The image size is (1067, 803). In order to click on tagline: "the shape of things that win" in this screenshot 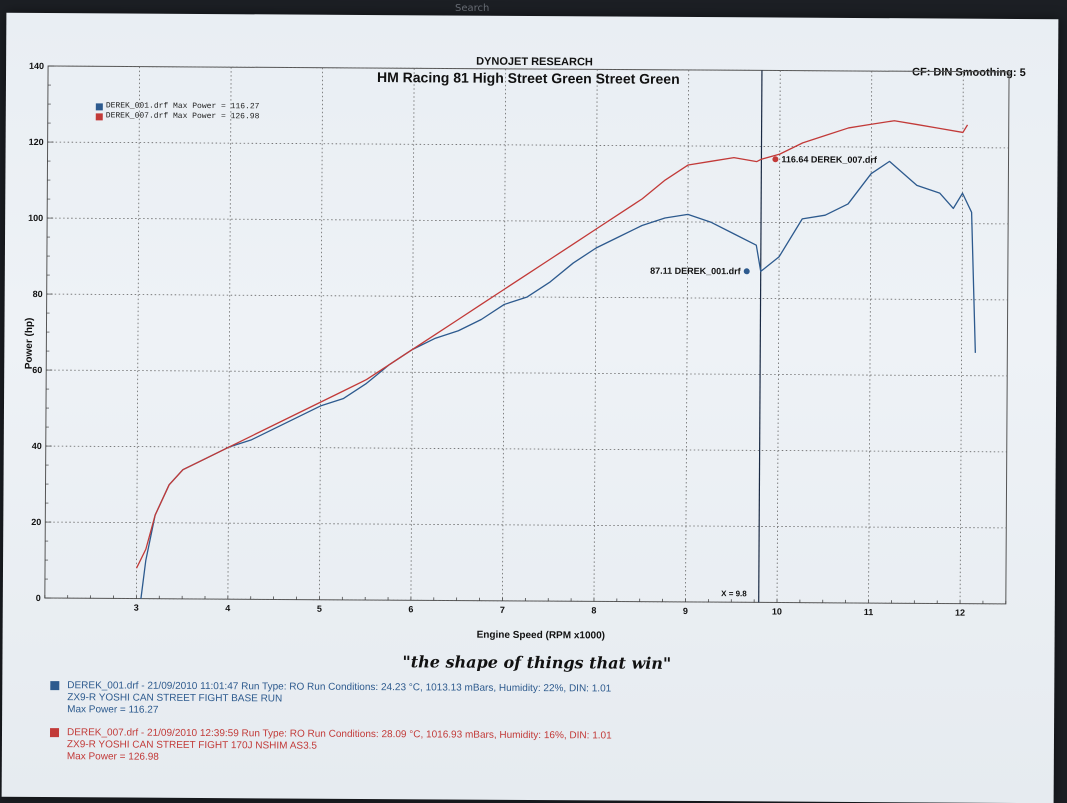, I will do `click(536, 662)`.